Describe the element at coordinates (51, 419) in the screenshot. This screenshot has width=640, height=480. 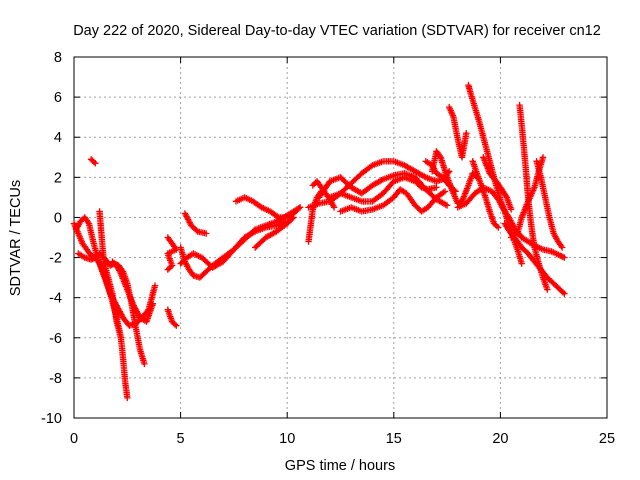
I see `y-tick-label: -10` at that location.